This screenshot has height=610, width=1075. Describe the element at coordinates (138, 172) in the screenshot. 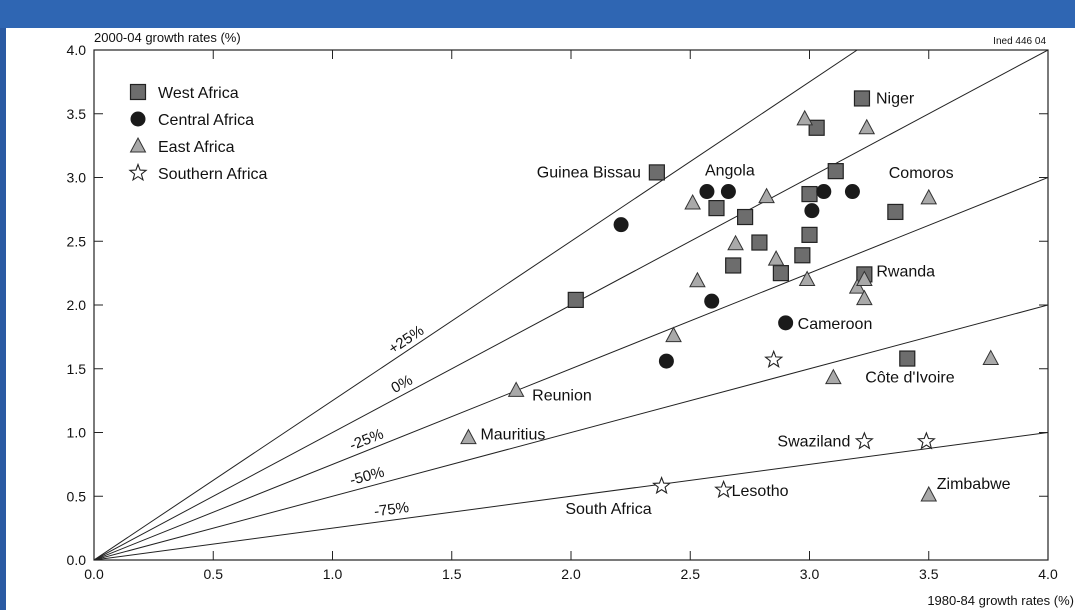

I see `legend-marker-star` at that location.